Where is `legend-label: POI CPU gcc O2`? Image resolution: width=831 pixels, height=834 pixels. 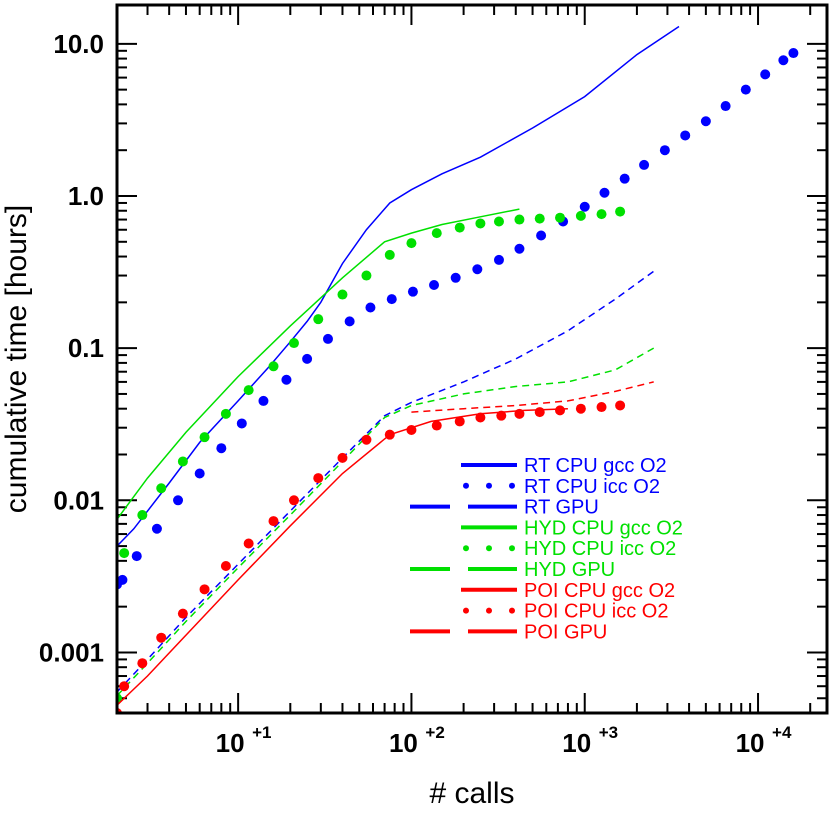
legend-label: POI CPU gcc O2 is located at coordinates (599, 591).